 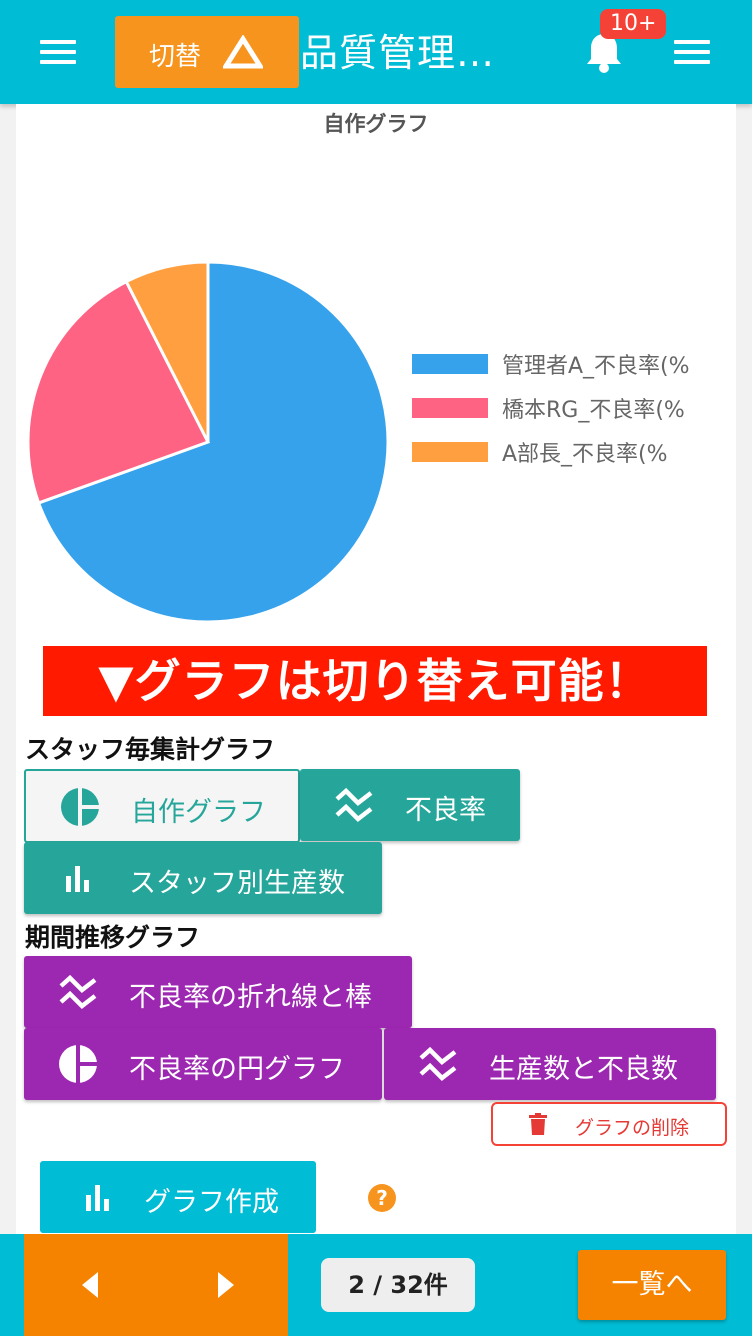 I want to click on defect-rate-label: 不良率, so click(x=445, y=810).